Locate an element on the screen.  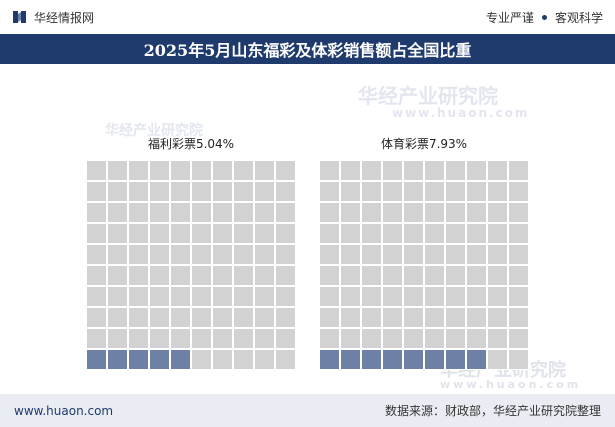
data-source: 数据来源：财政部，华经产业研究院整理 is located at coordinates (492, 411).